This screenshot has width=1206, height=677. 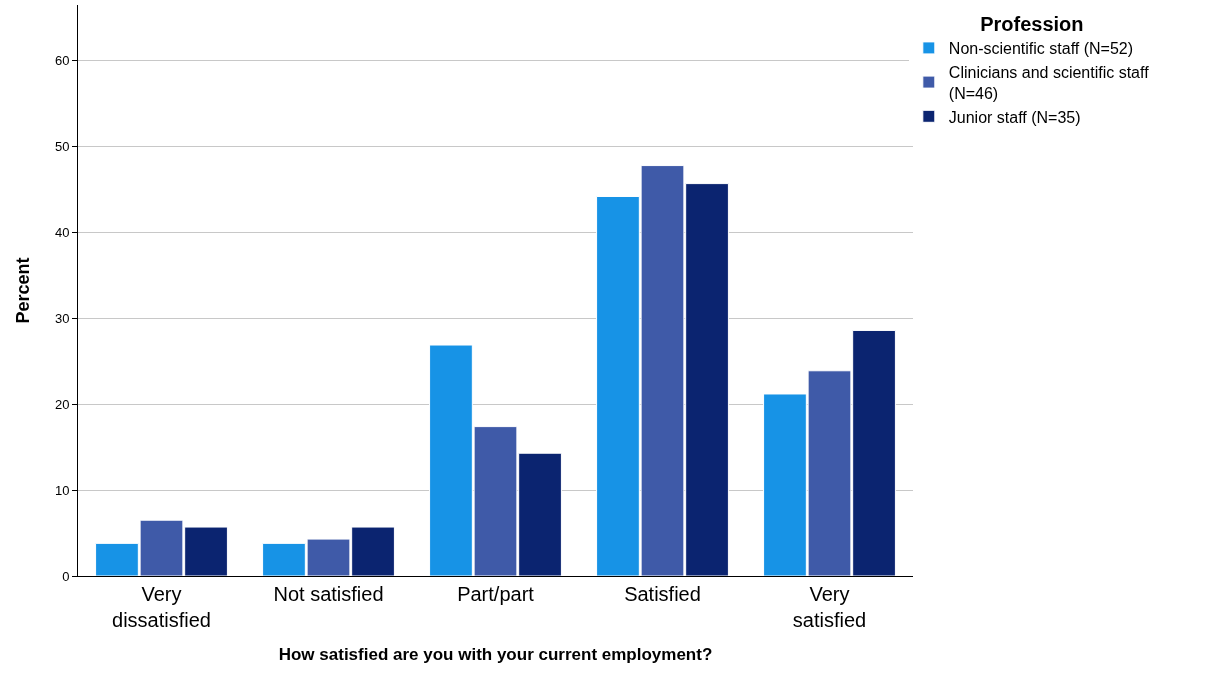 I want to click on y-axis-title: Percent, so click(x=23, y=290).